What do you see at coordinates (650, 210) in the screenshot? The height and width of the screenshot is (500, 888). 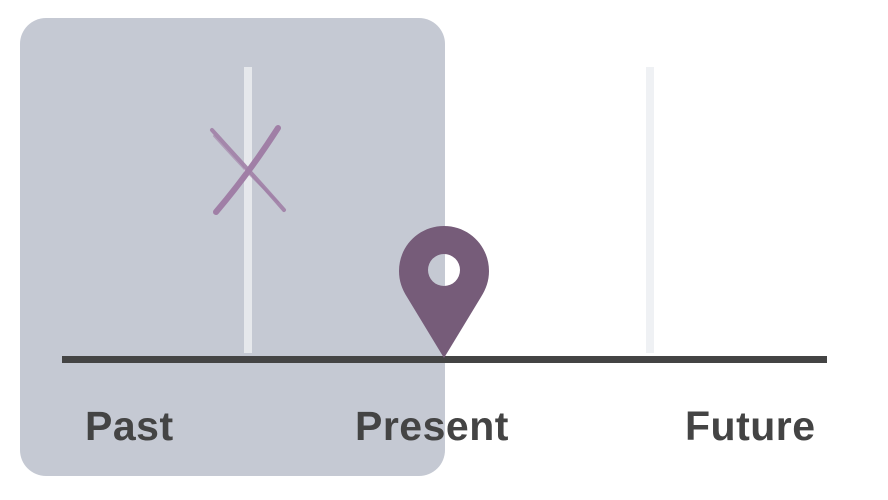 I see `future-marker-post` at bounding box center [650, 210].